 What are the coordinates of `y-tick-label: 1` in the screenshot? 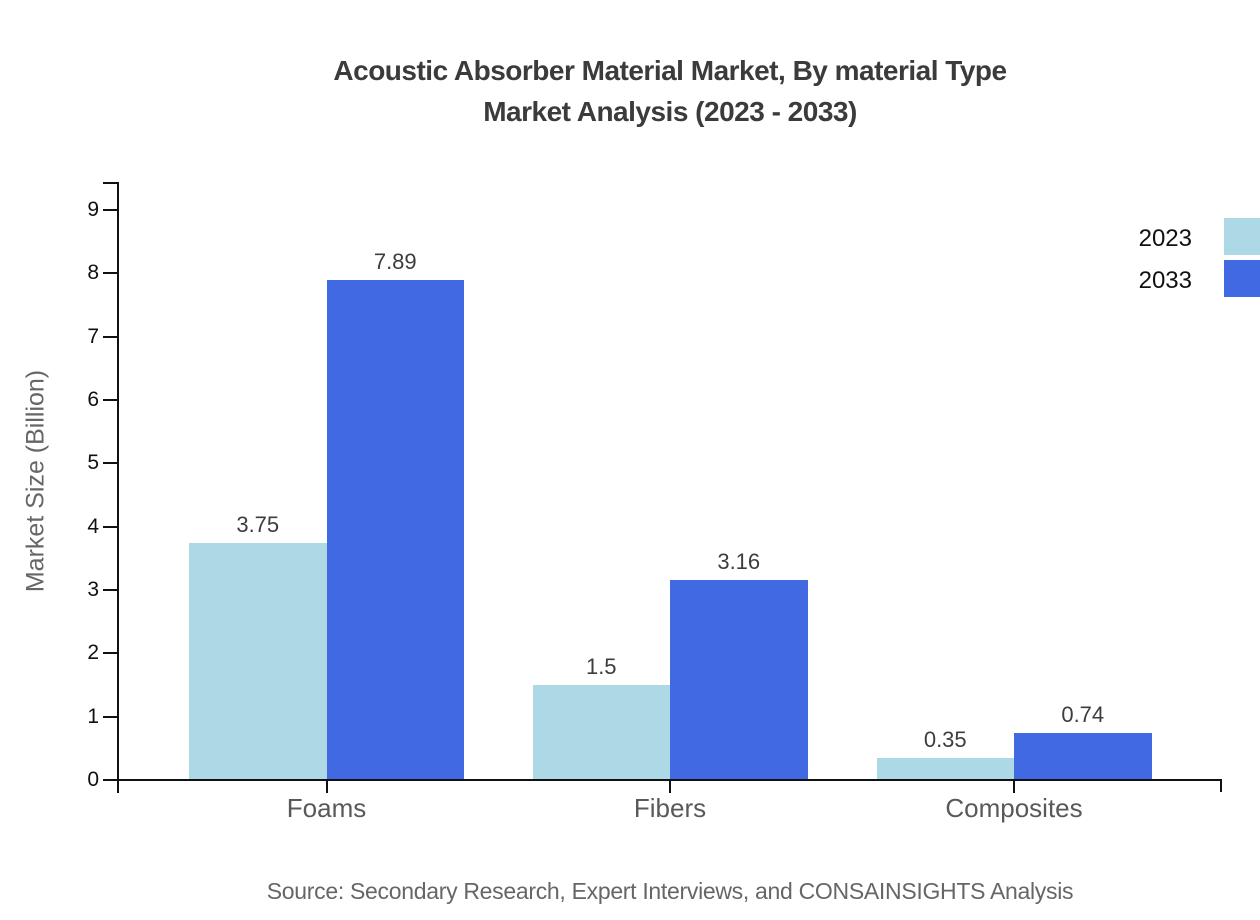 It's located at (93, 716).